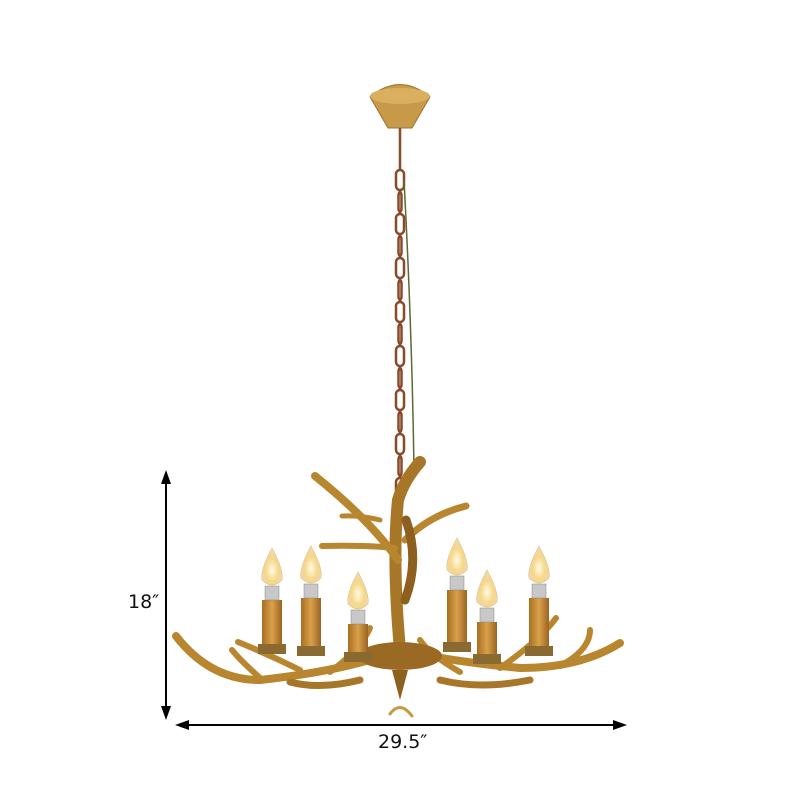 This screenshot has width=800, height=800. Describe the element at coordinates (144, 602) in the screenshot. I see `height-dimension-label: 18″` at that location.